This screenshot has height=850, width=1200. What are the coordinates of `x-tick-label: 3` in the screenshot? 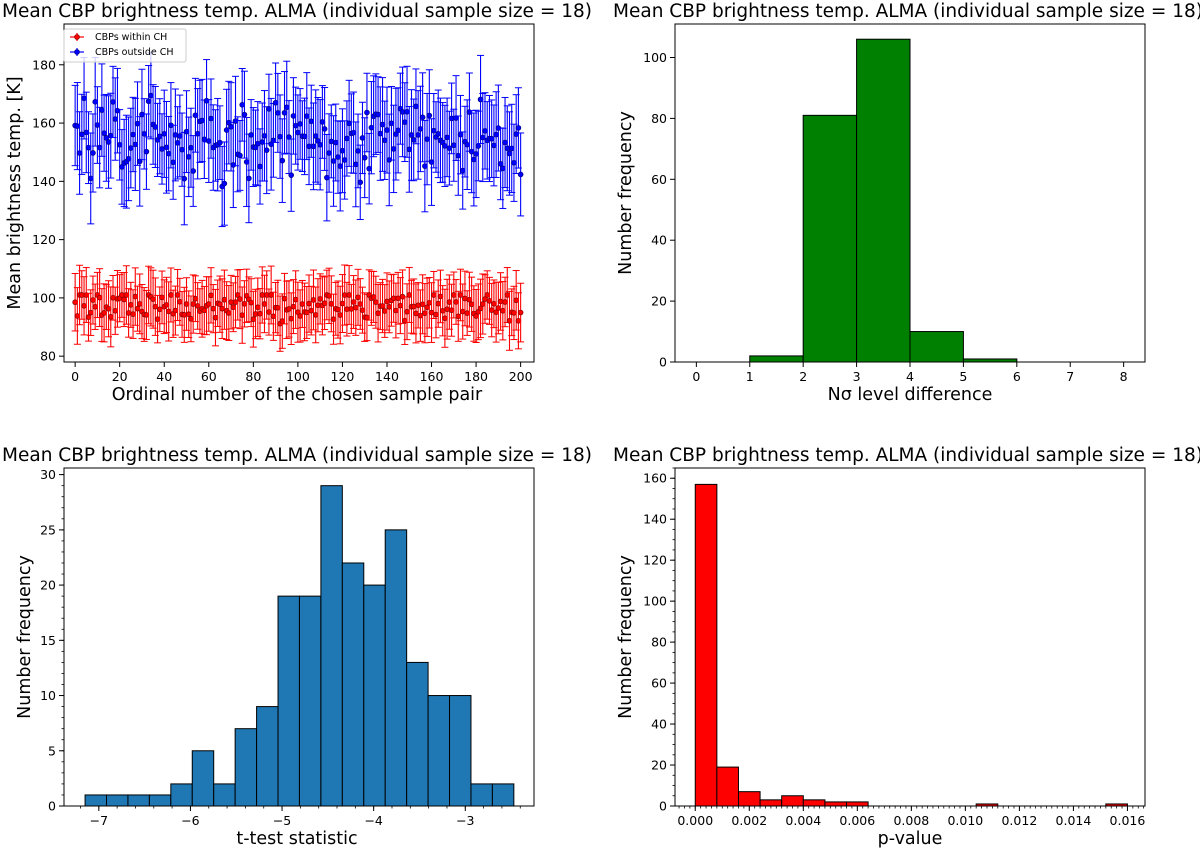 It's located at (857, 376).